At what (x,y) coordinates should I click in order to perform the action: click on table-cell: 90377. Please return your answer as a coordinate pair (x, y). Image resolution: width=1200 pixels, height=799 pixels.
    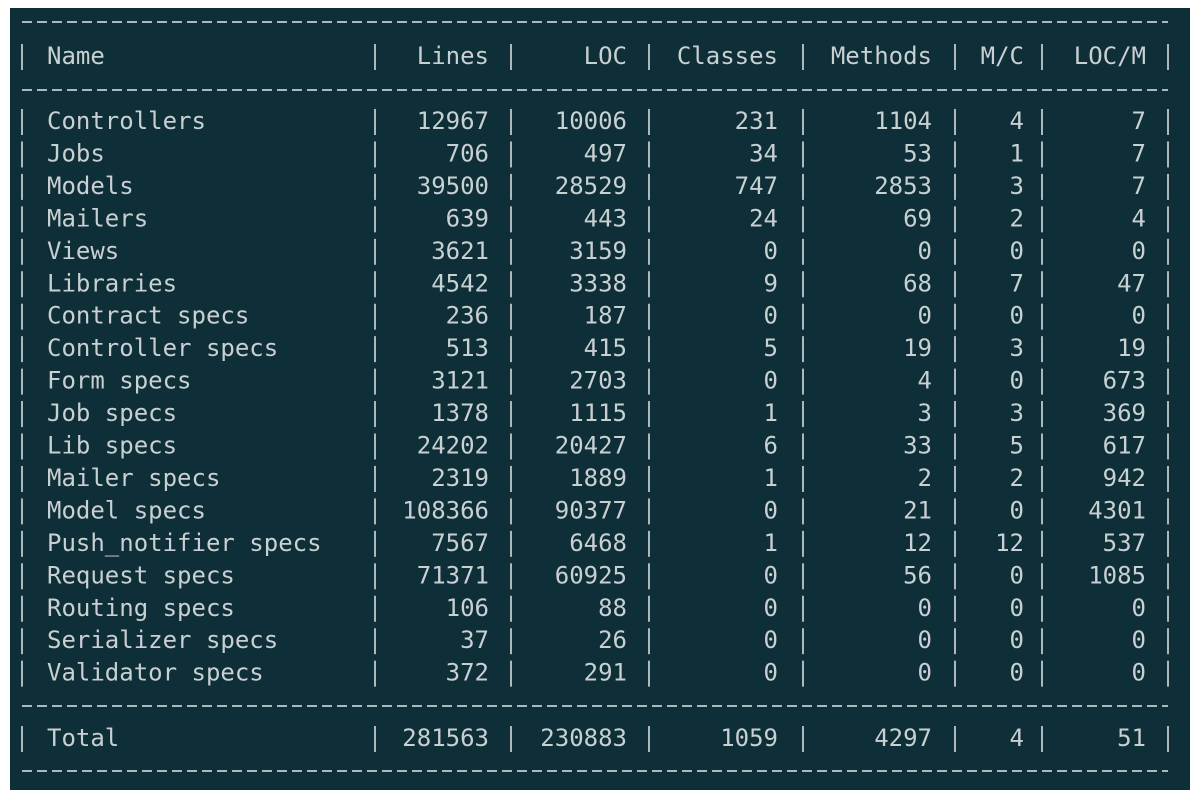
    Looking at the image, I should click on (591, 510).